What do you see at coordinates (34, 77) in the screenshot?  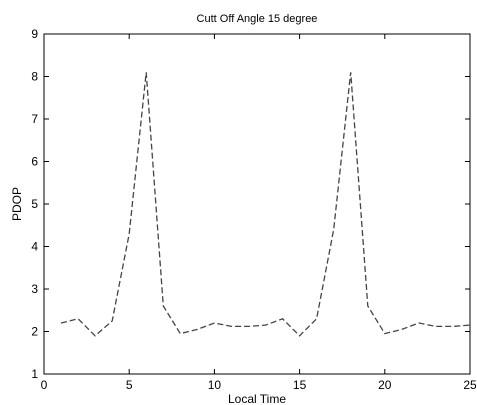 I see `y-tick-label: 8` at bounding box center [34, 77].